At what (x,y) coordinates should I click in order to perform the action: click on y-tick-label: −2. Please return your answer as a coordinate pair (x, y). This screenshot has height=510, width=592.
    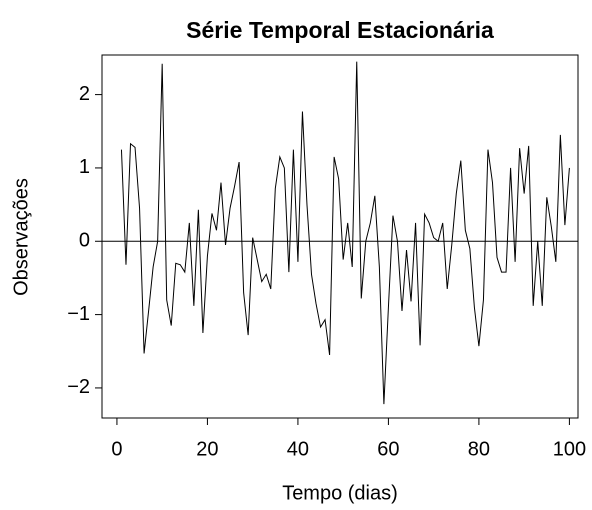
    Looking at the image, I should click on (78, 387).